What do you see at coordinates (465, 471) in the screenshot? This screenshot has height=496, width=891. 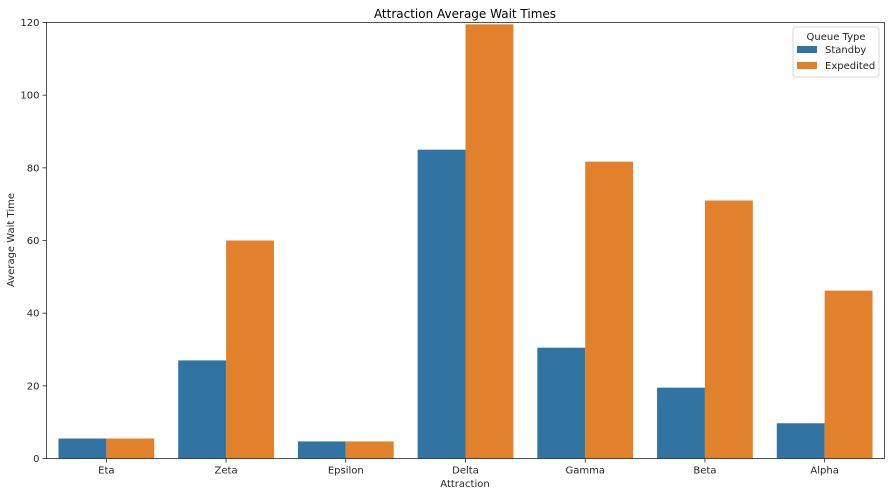 I see `x-tick-label-delta: Delta` at bounding box center [465, 471].